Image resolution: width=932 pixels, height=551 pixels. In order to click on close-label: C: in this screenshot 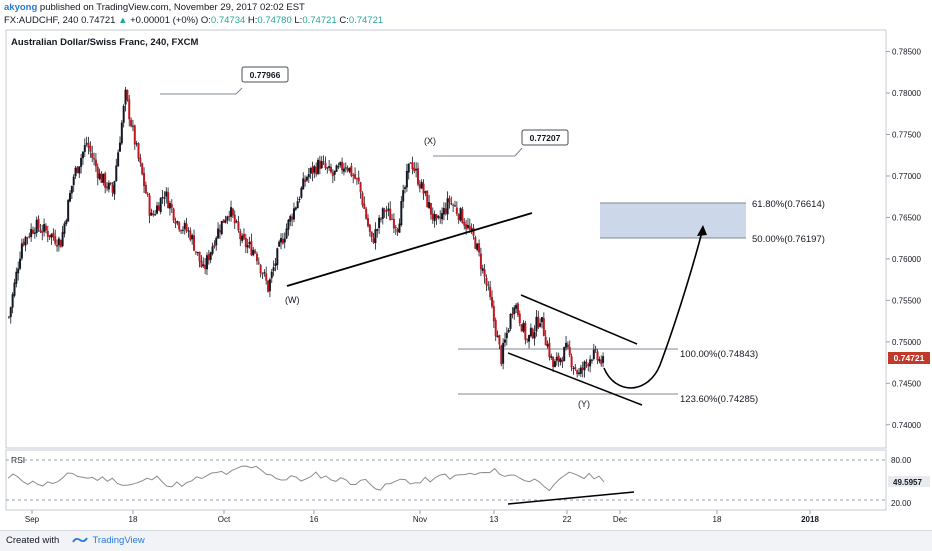, I will do `click(344, 20)`.